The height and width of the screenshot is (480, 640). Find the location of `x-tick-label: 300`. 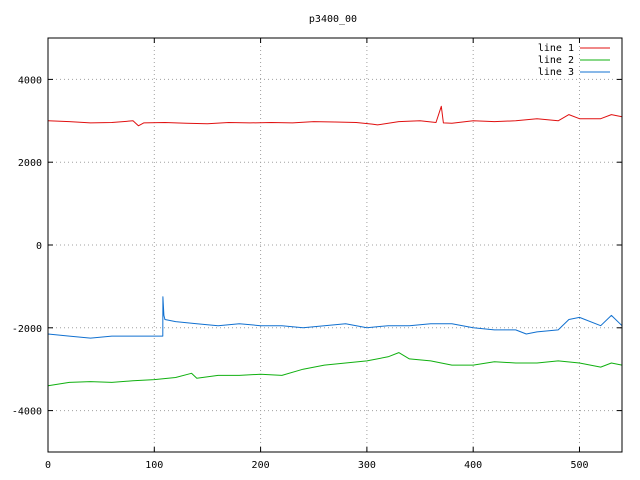

x-tick-label: 300 is located at coordinates (367, 465).